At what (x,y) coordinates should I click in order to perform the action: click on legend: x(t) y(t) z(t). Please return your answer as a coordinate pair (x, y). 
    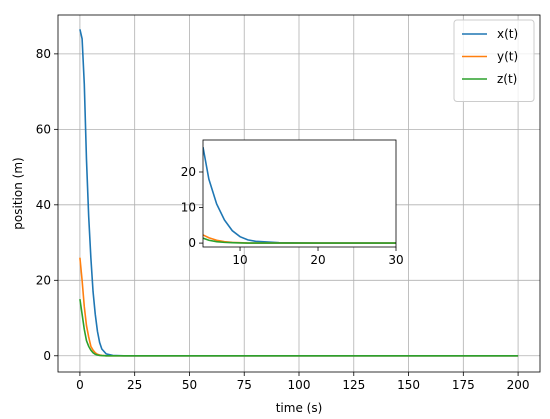
    Looking at the image, I should click on (494, 60).